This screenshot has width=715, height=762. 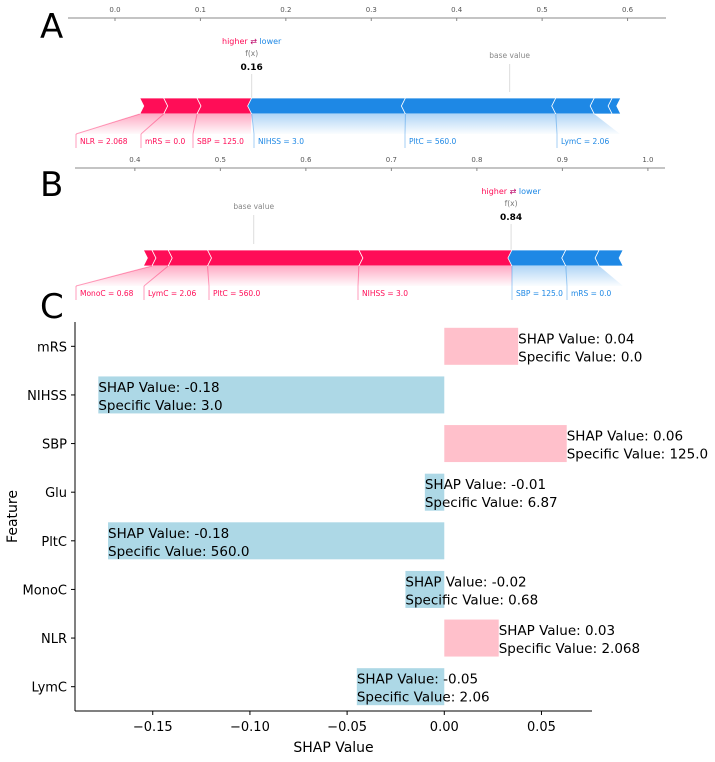 I want to click on bar-annotation: Specific Value: 2.06, so click(x=423, y=698).